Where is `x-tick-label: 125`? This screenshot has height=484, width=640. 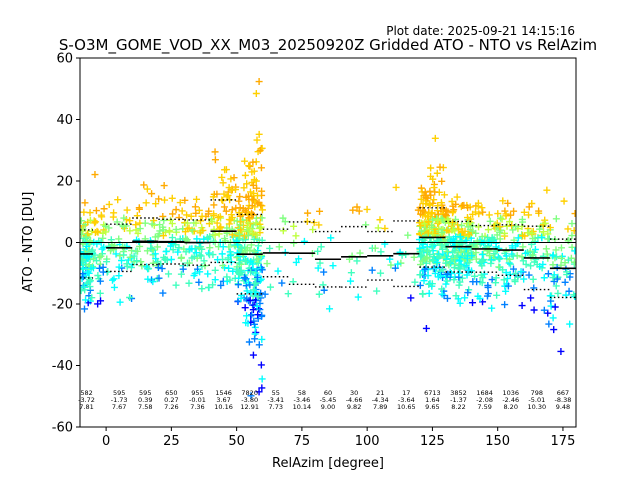
x-tick-label: 125 is located at coordinates (432, 441).